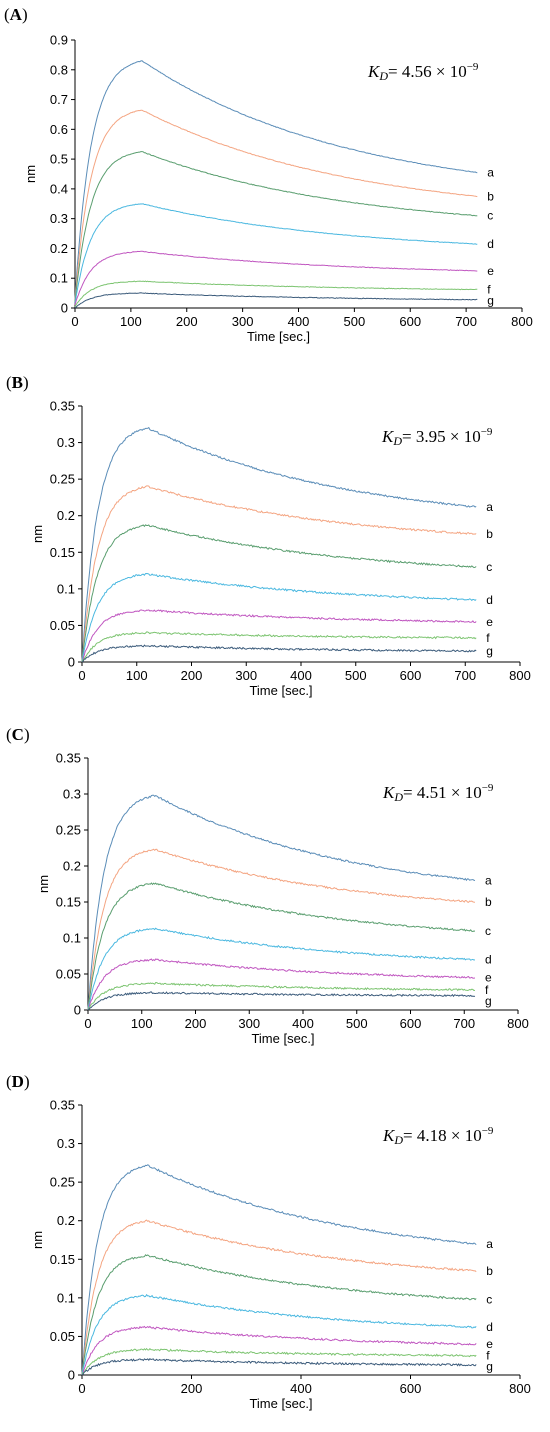 This screenshot has height=1432, width=550. Describe the element at coordinates (438, 1136) in the screenshot. I see `kd-annotation: KD= 4.18 × 10−9` at that location.